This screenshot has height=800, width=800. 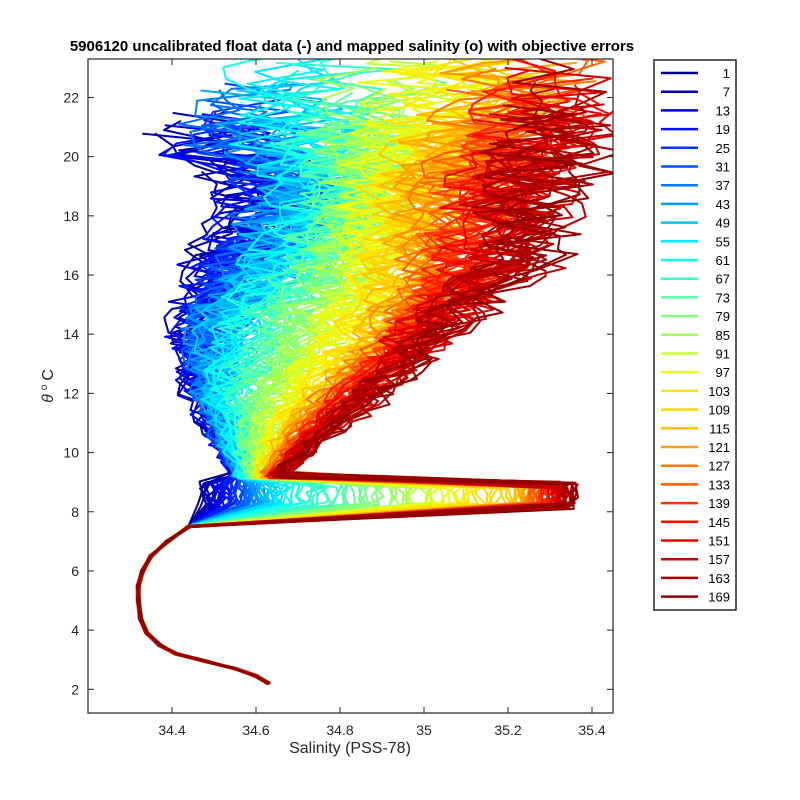 I want to click on y-tick-label: 10, so click(x=71, y=453).